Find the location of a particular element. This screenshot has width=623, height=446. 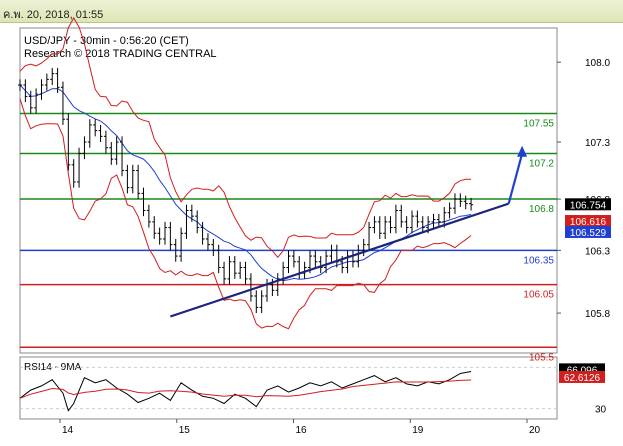

rsi-badge-label: 62.6126 is located at coordinates (582, 378).